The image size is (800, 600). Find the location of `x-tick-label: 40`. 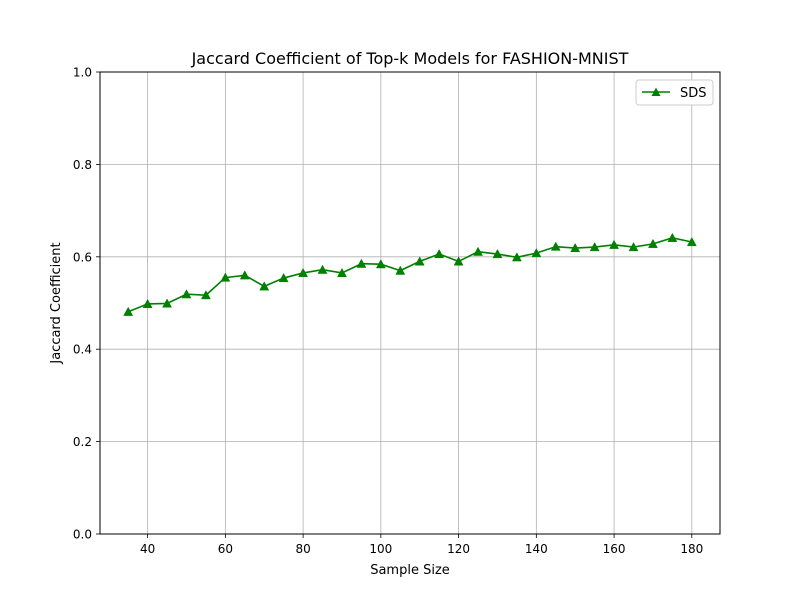

x-tick-label: 40 is located at coordinates (147, 549).